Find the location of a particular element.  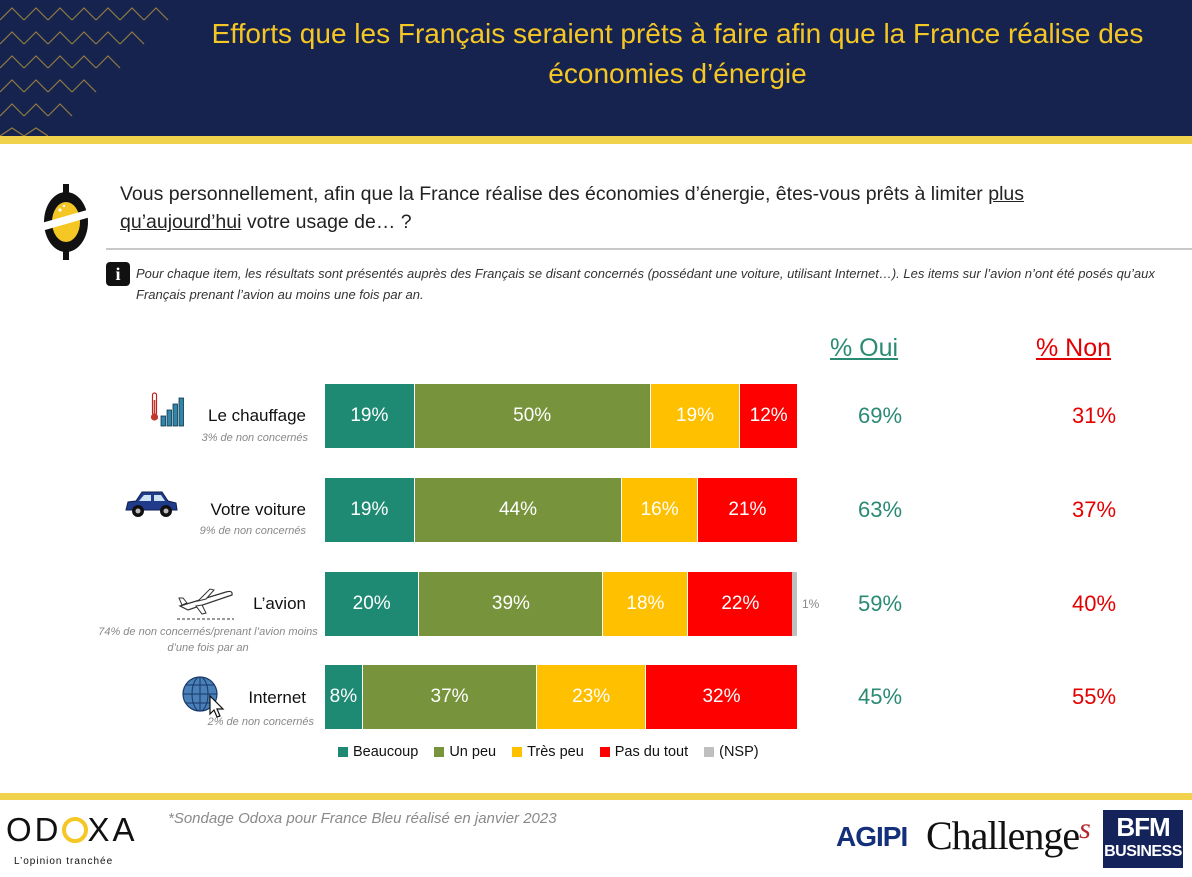

odoxa-logo: OD XA is located at coordinates (72, 830).